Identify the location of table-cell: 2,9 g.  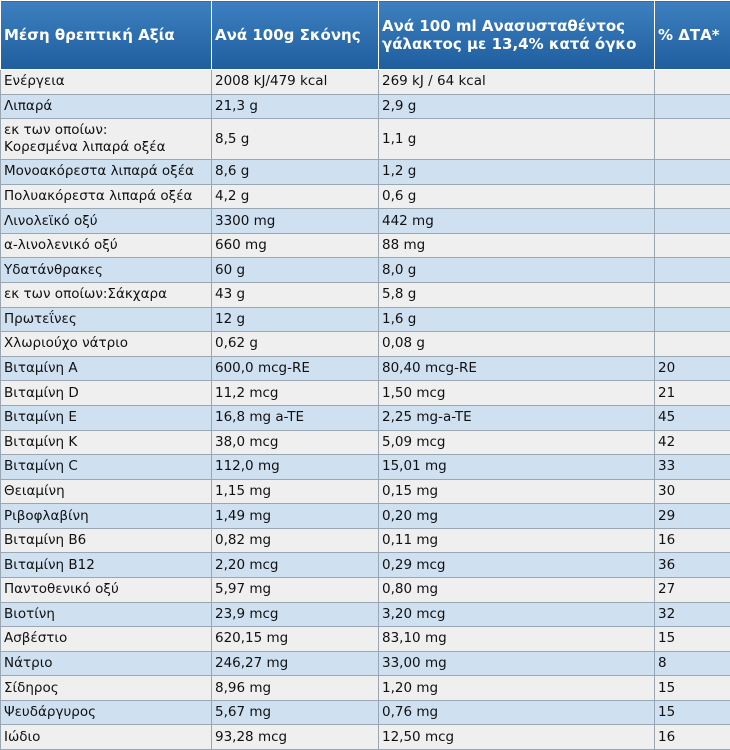
(516, 106).